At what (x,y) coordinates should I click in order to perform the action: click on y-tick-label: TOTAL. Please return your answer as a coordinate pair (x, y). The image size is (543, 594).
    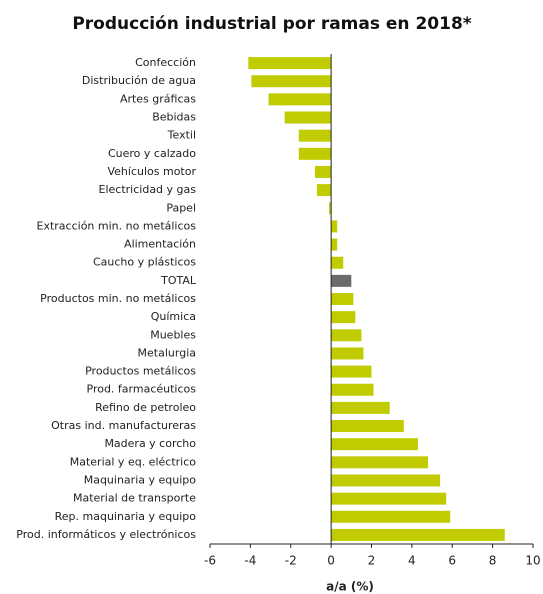
    Looking at the image, I should click on (178, 280).